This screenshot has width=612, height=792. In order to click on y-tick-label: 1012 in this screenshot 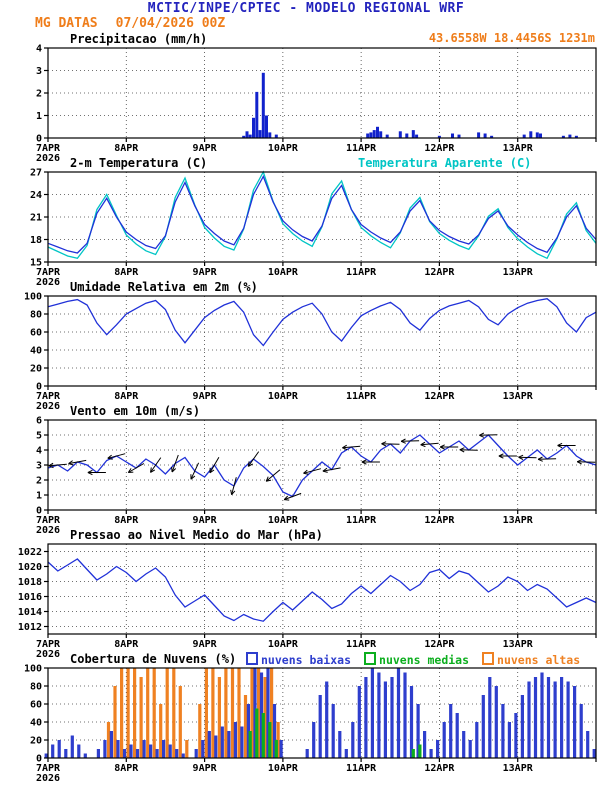, I will do `click(30, 627)`.